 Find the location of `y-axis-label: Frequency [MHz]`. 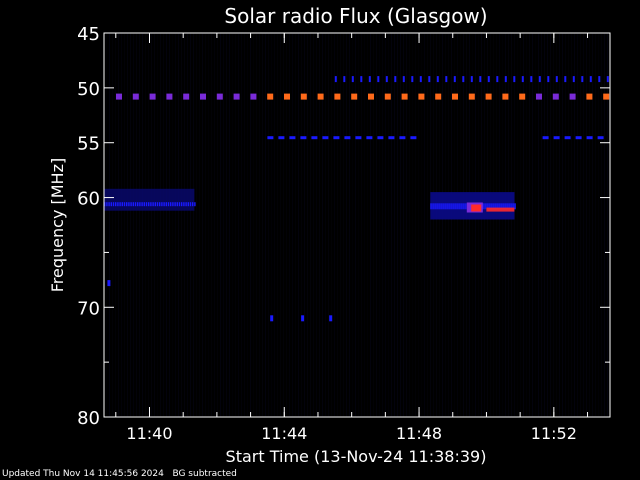

y-axis-label: Frequency [MHz] is located at coordinates (57, 225).